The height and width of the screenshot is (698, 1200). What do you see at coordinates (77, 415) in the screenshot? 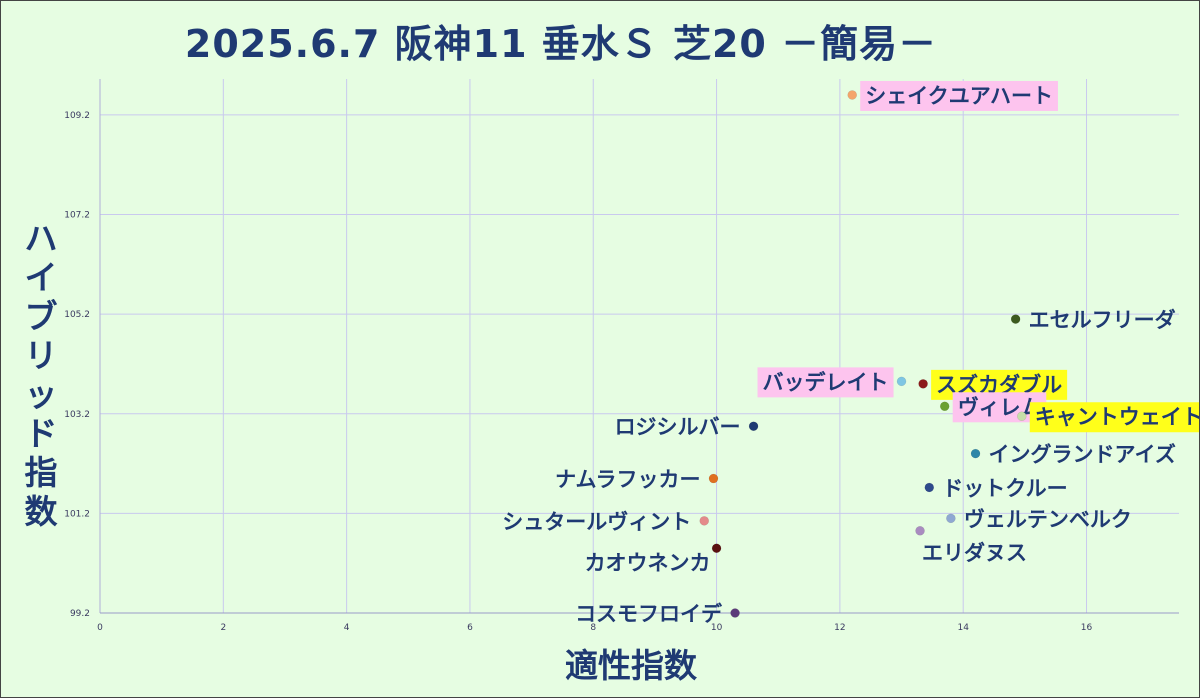
I see `y-tick-label: 103.2` at bounding box center [77, 415].